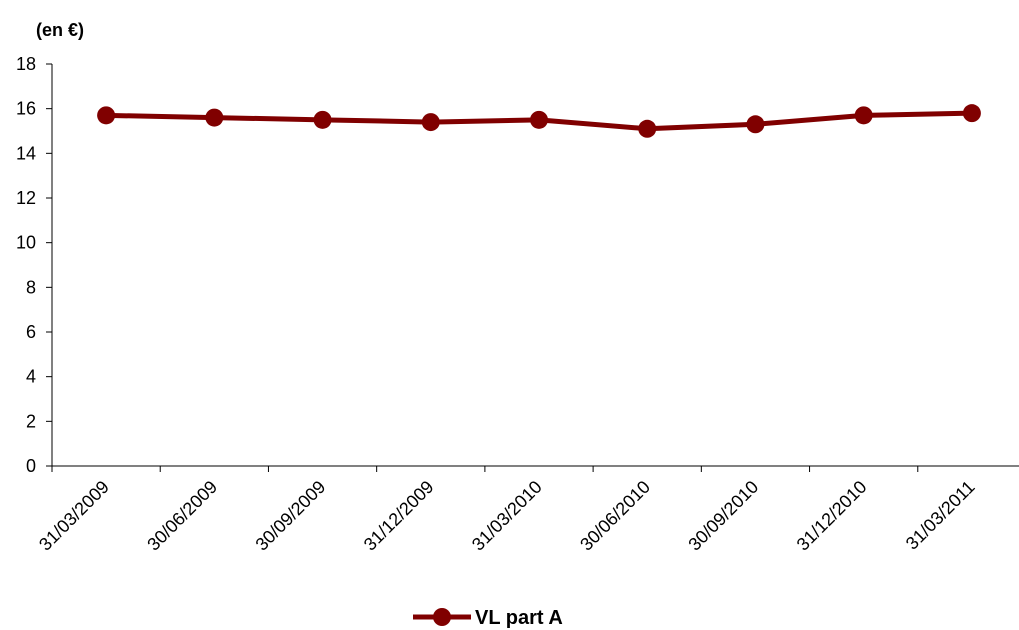  I want to click on y-tick-label: 8, so click(31, 287).